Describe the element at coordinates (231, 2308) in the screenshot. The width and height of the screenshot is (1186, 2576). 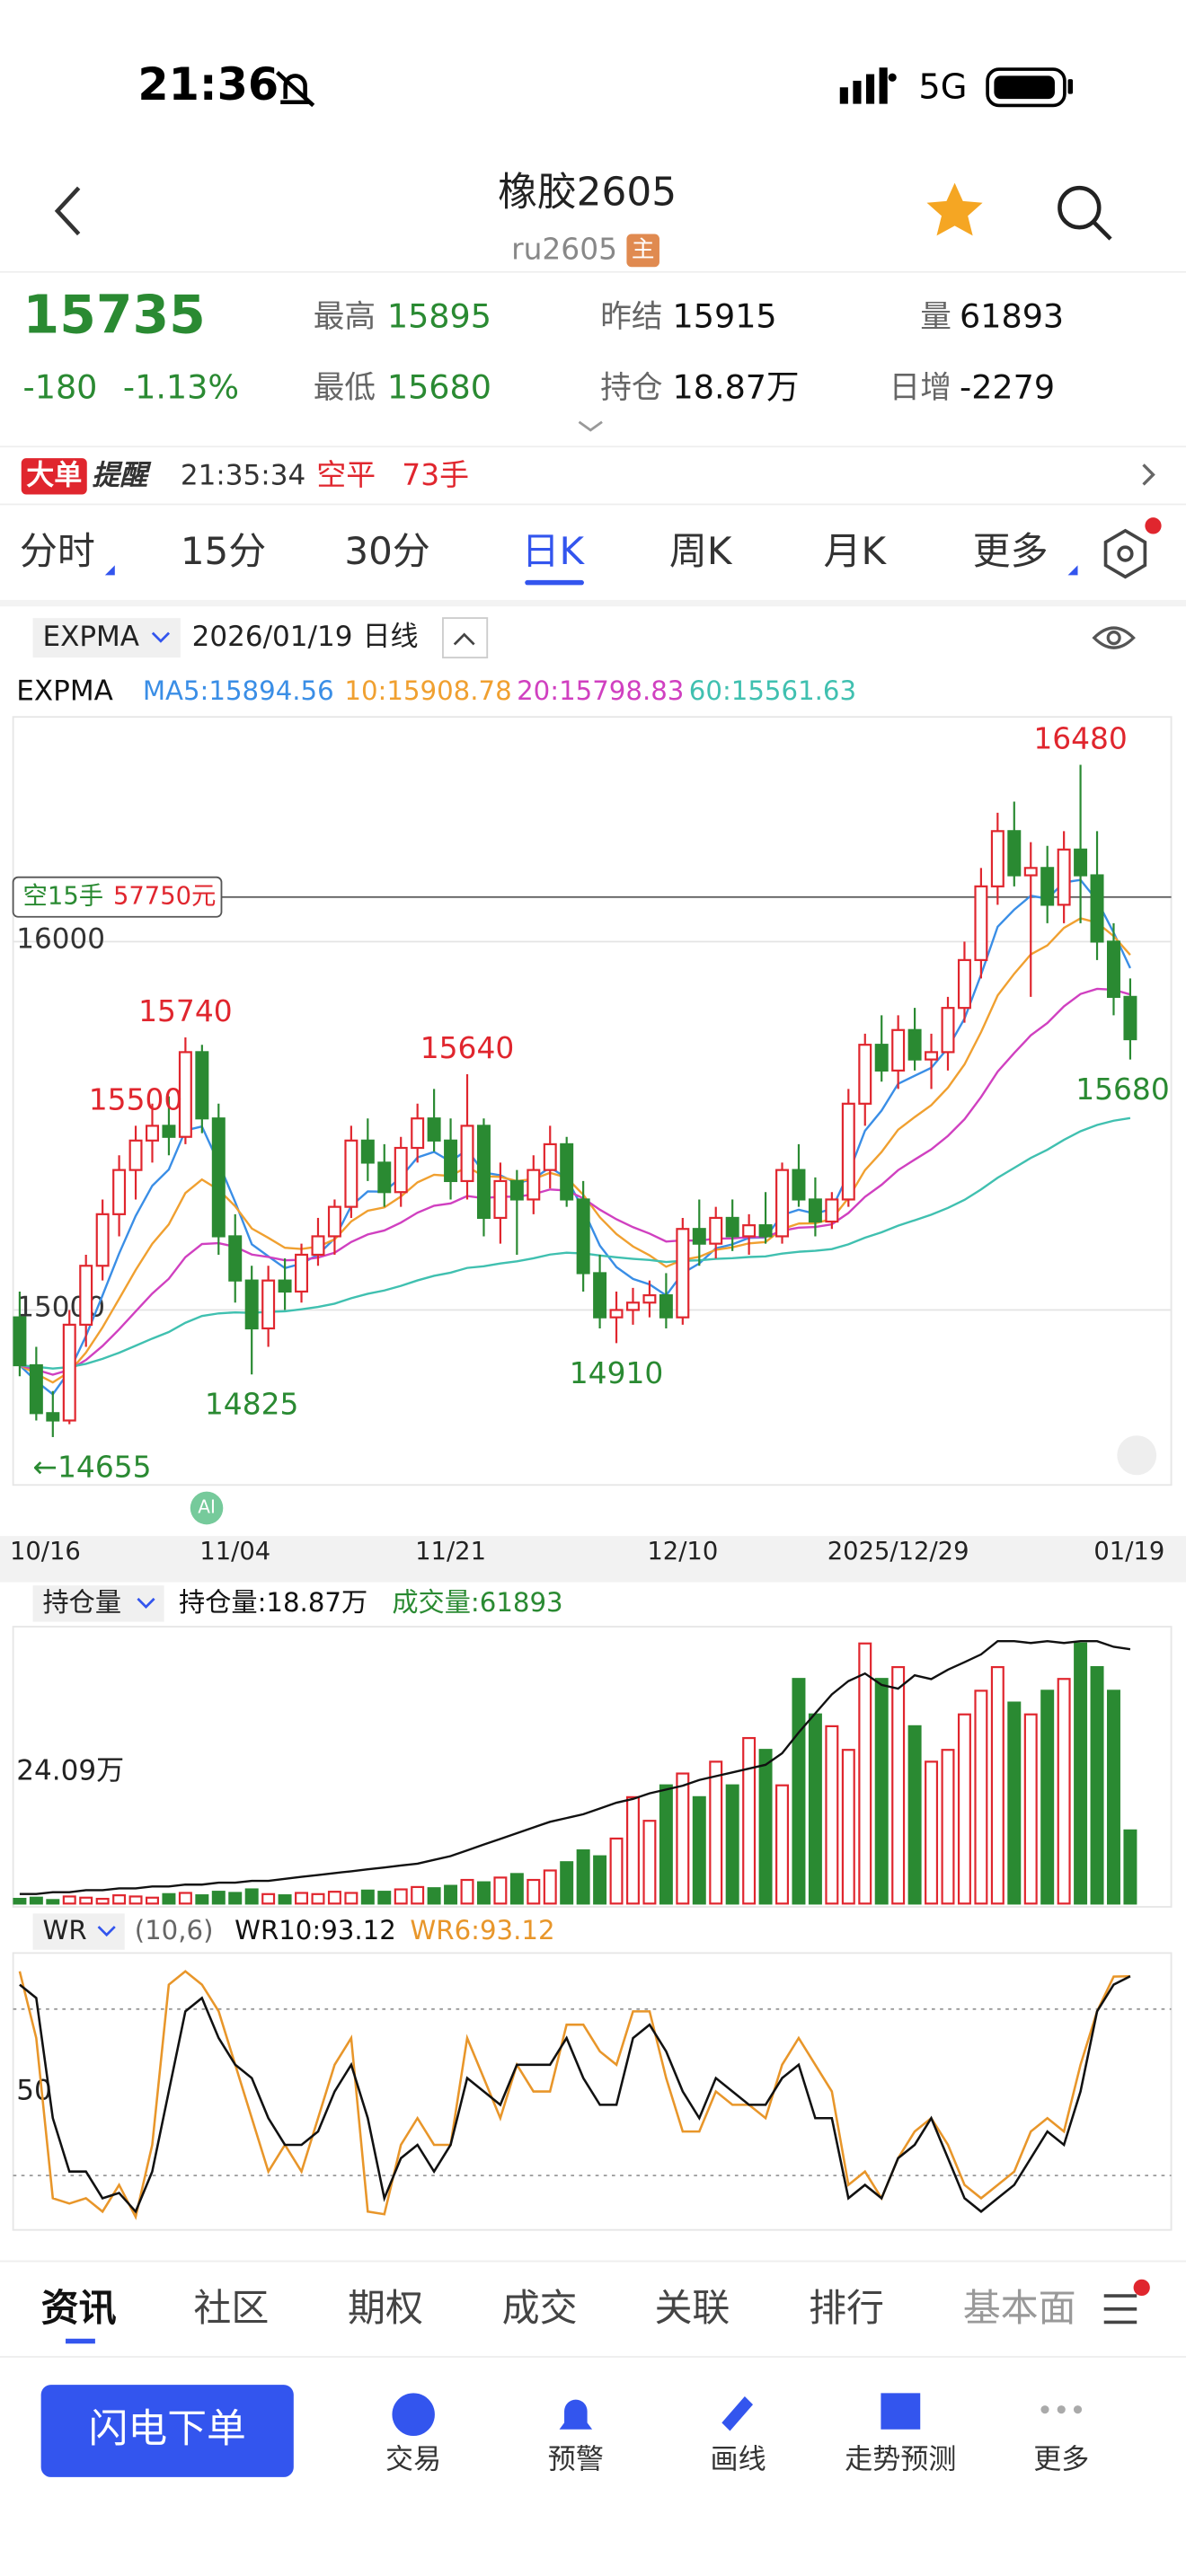
I see `bottom-tab: 社区` at that location.